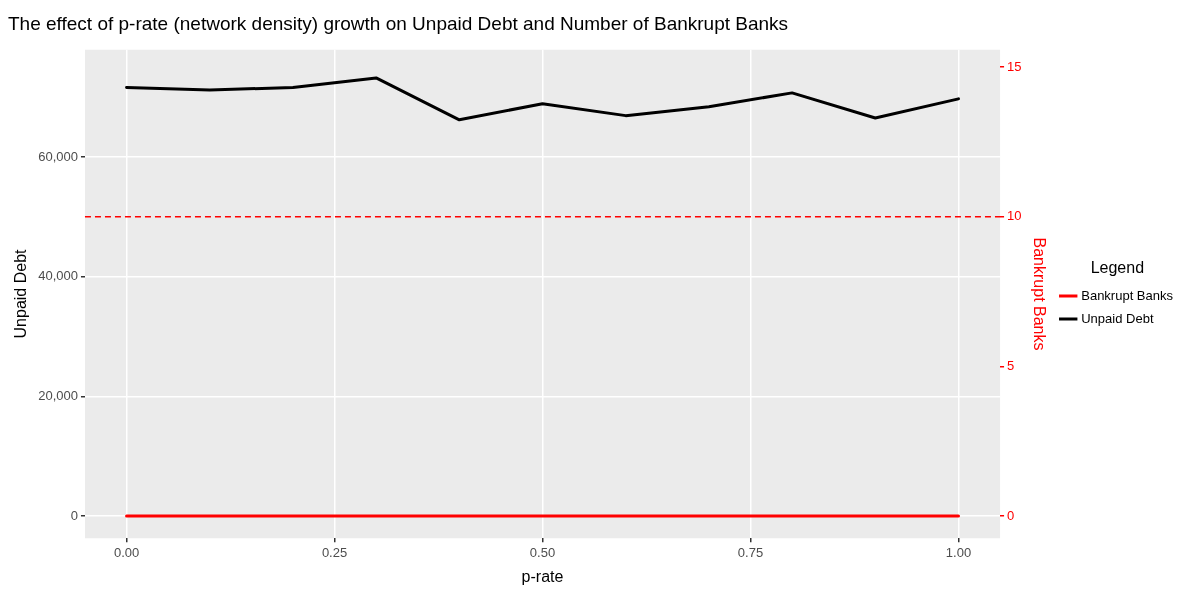  What do you see at coordinates (1014, 216) in the screenshot?
I see `y2-tick-label: 10` at bounding box center [1014, 216].